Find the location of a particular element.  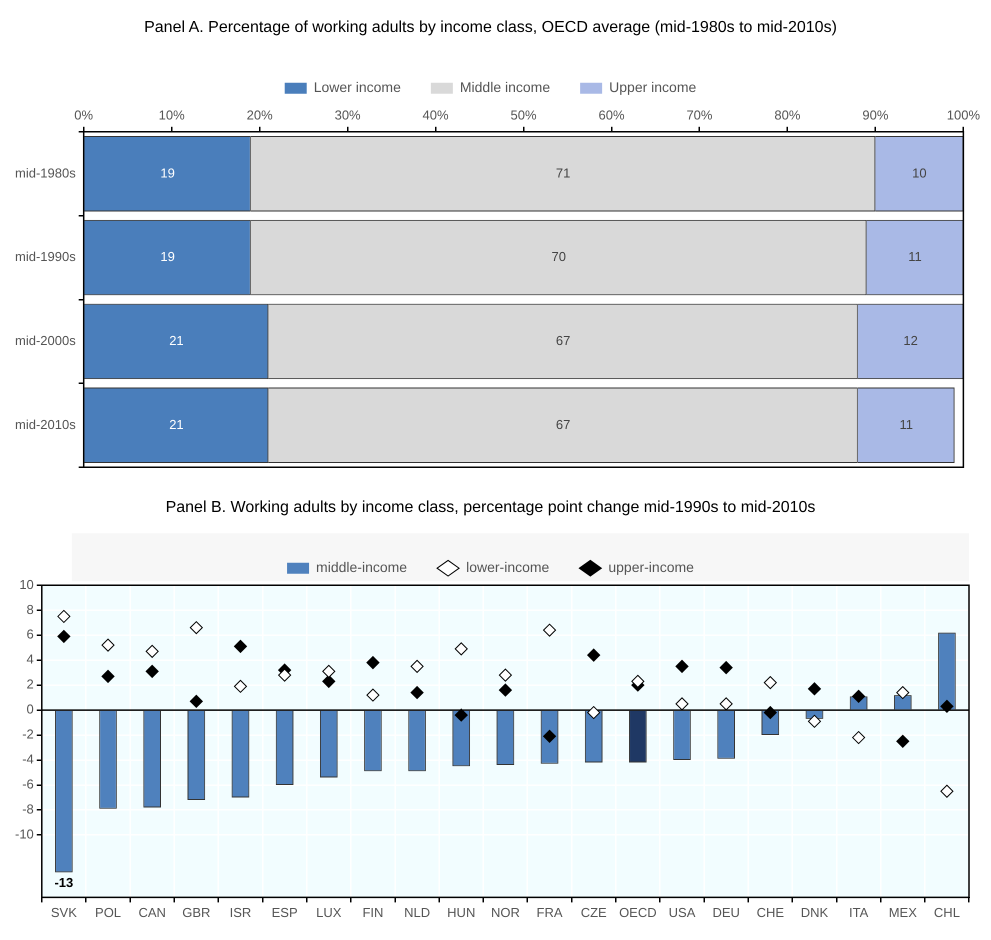

x-tick-label: POL is located at coordinates (108, 912).